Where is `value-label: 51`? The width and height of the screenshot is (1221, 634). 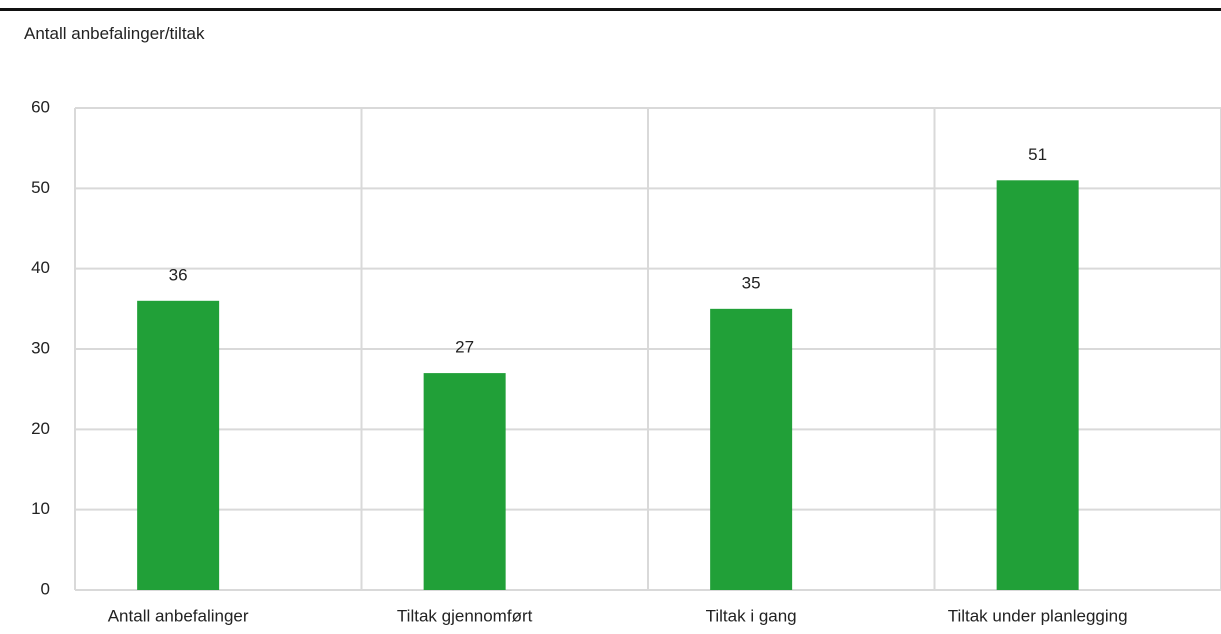
value-label: 51 is located at coordinates (1037, 154).